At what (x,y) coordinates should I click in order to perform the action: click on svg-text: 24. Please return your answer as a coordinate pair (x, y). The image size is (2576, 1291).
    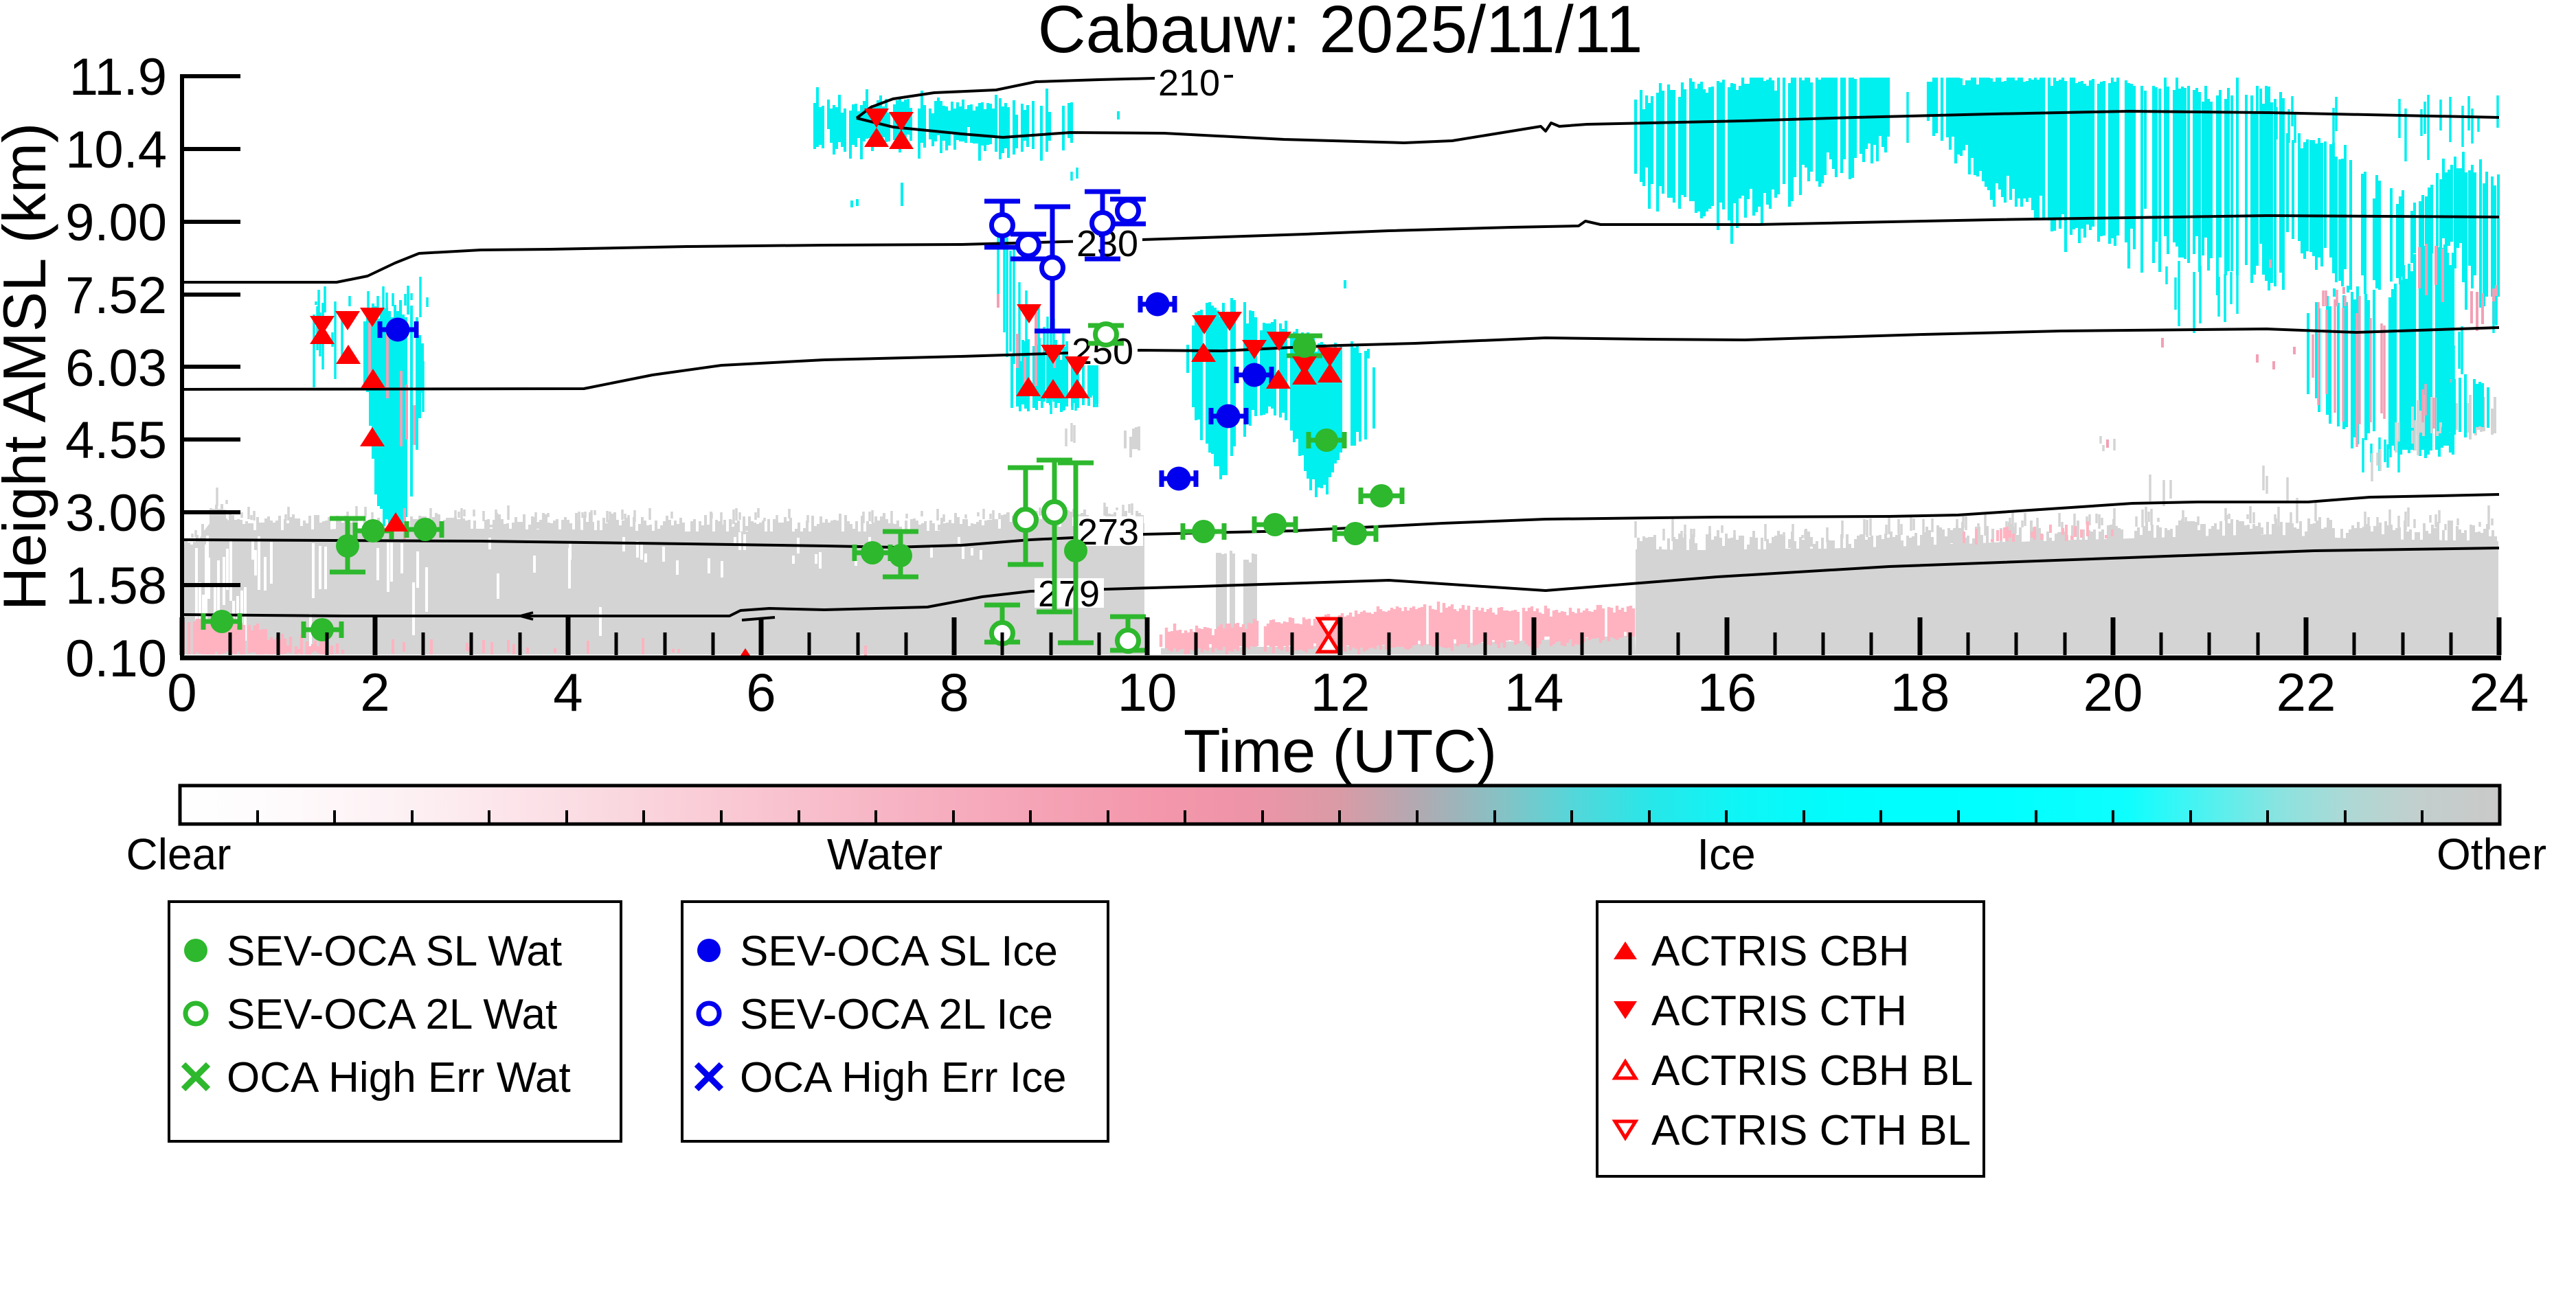
    Looking at the image, I should click on (2499, 692).